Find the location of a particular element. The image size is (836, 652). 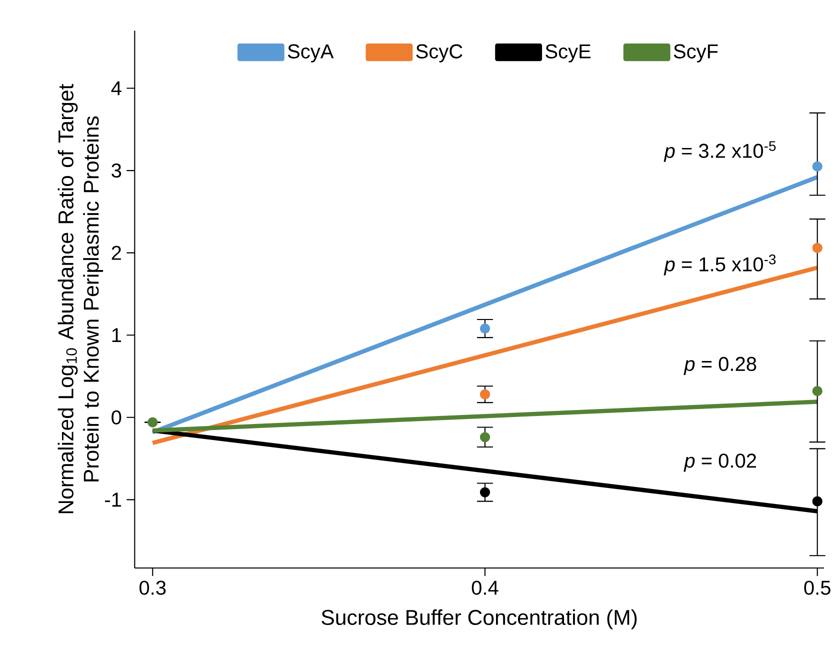

legend-label: ScyE is located at coordinates (568, 53).